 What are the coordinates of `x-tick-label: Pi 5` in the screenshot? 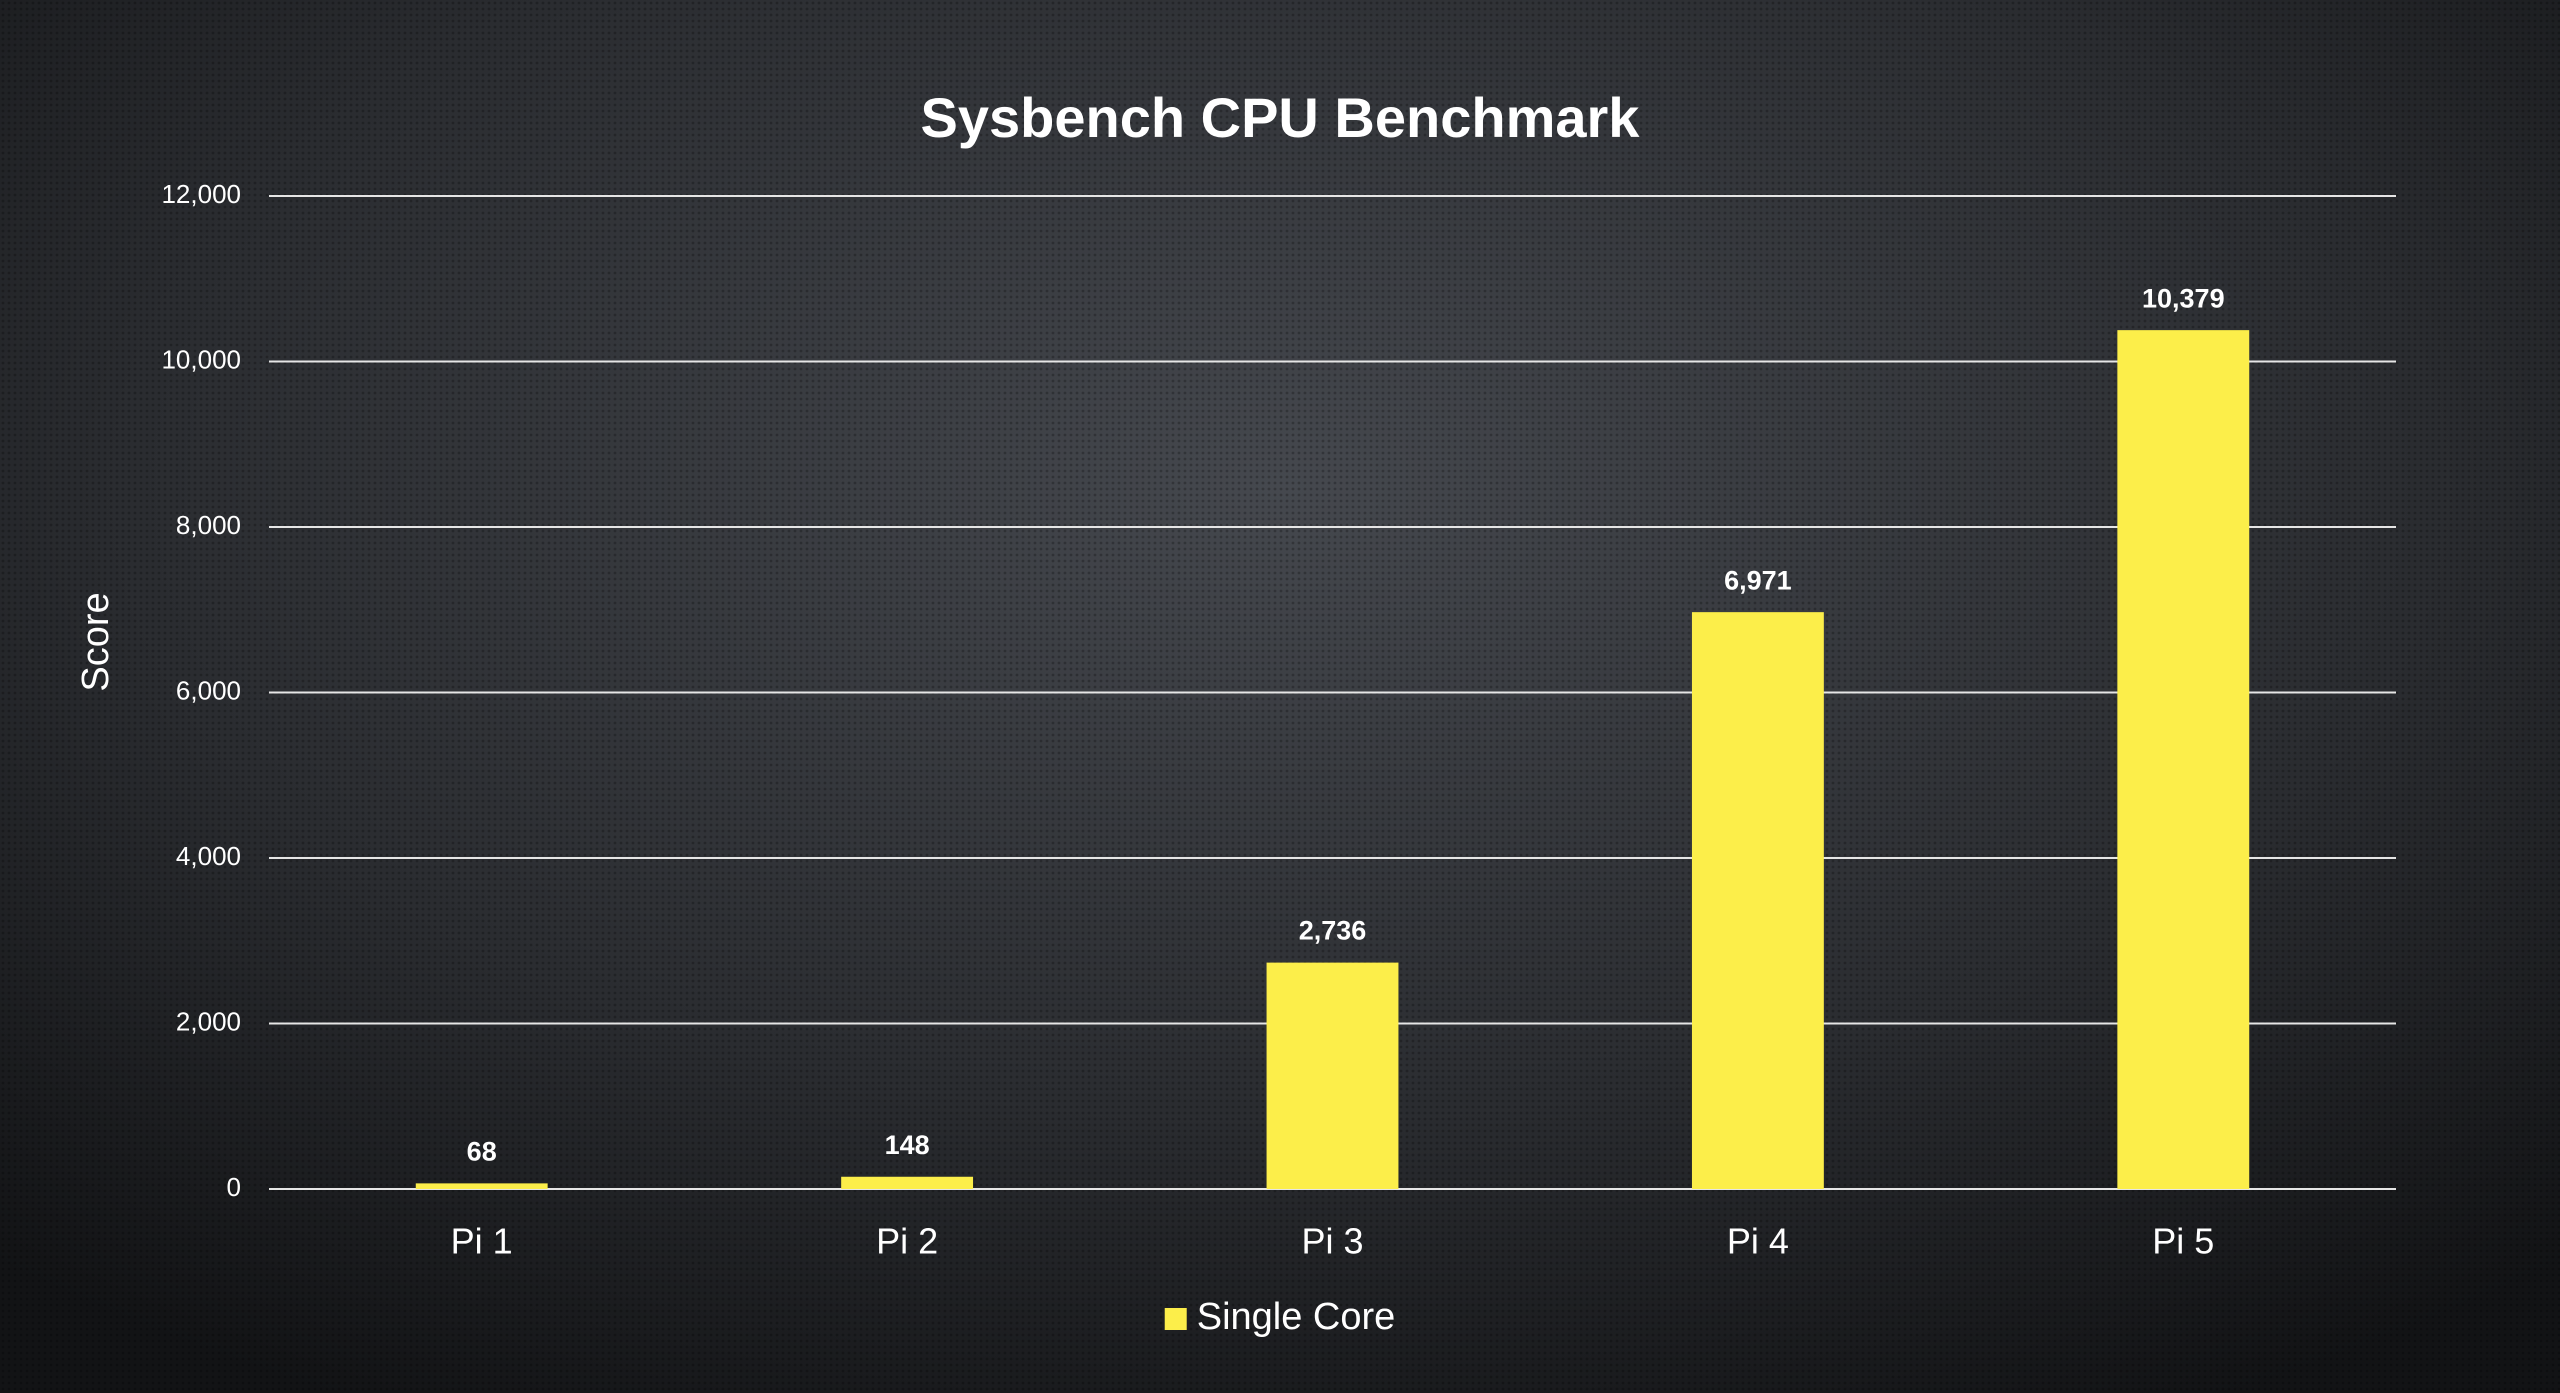 It's located at (2183, 1241).